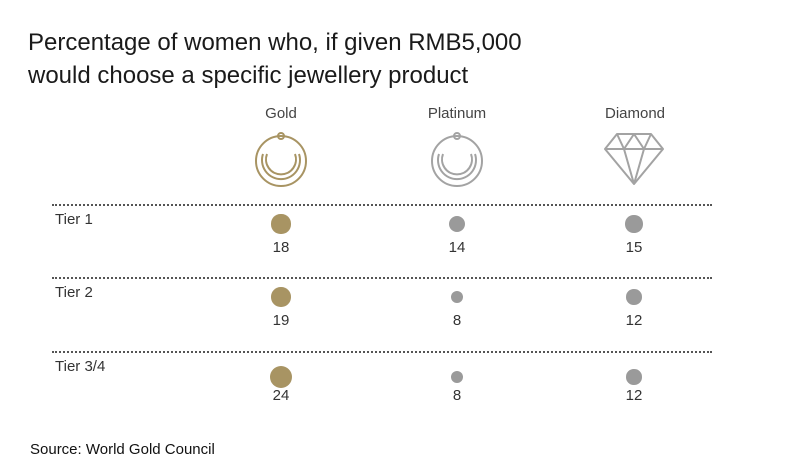 The width and height of the screenshot is (790, 476). I want to click on row-label: Tier 3/4, so click(80, 366).